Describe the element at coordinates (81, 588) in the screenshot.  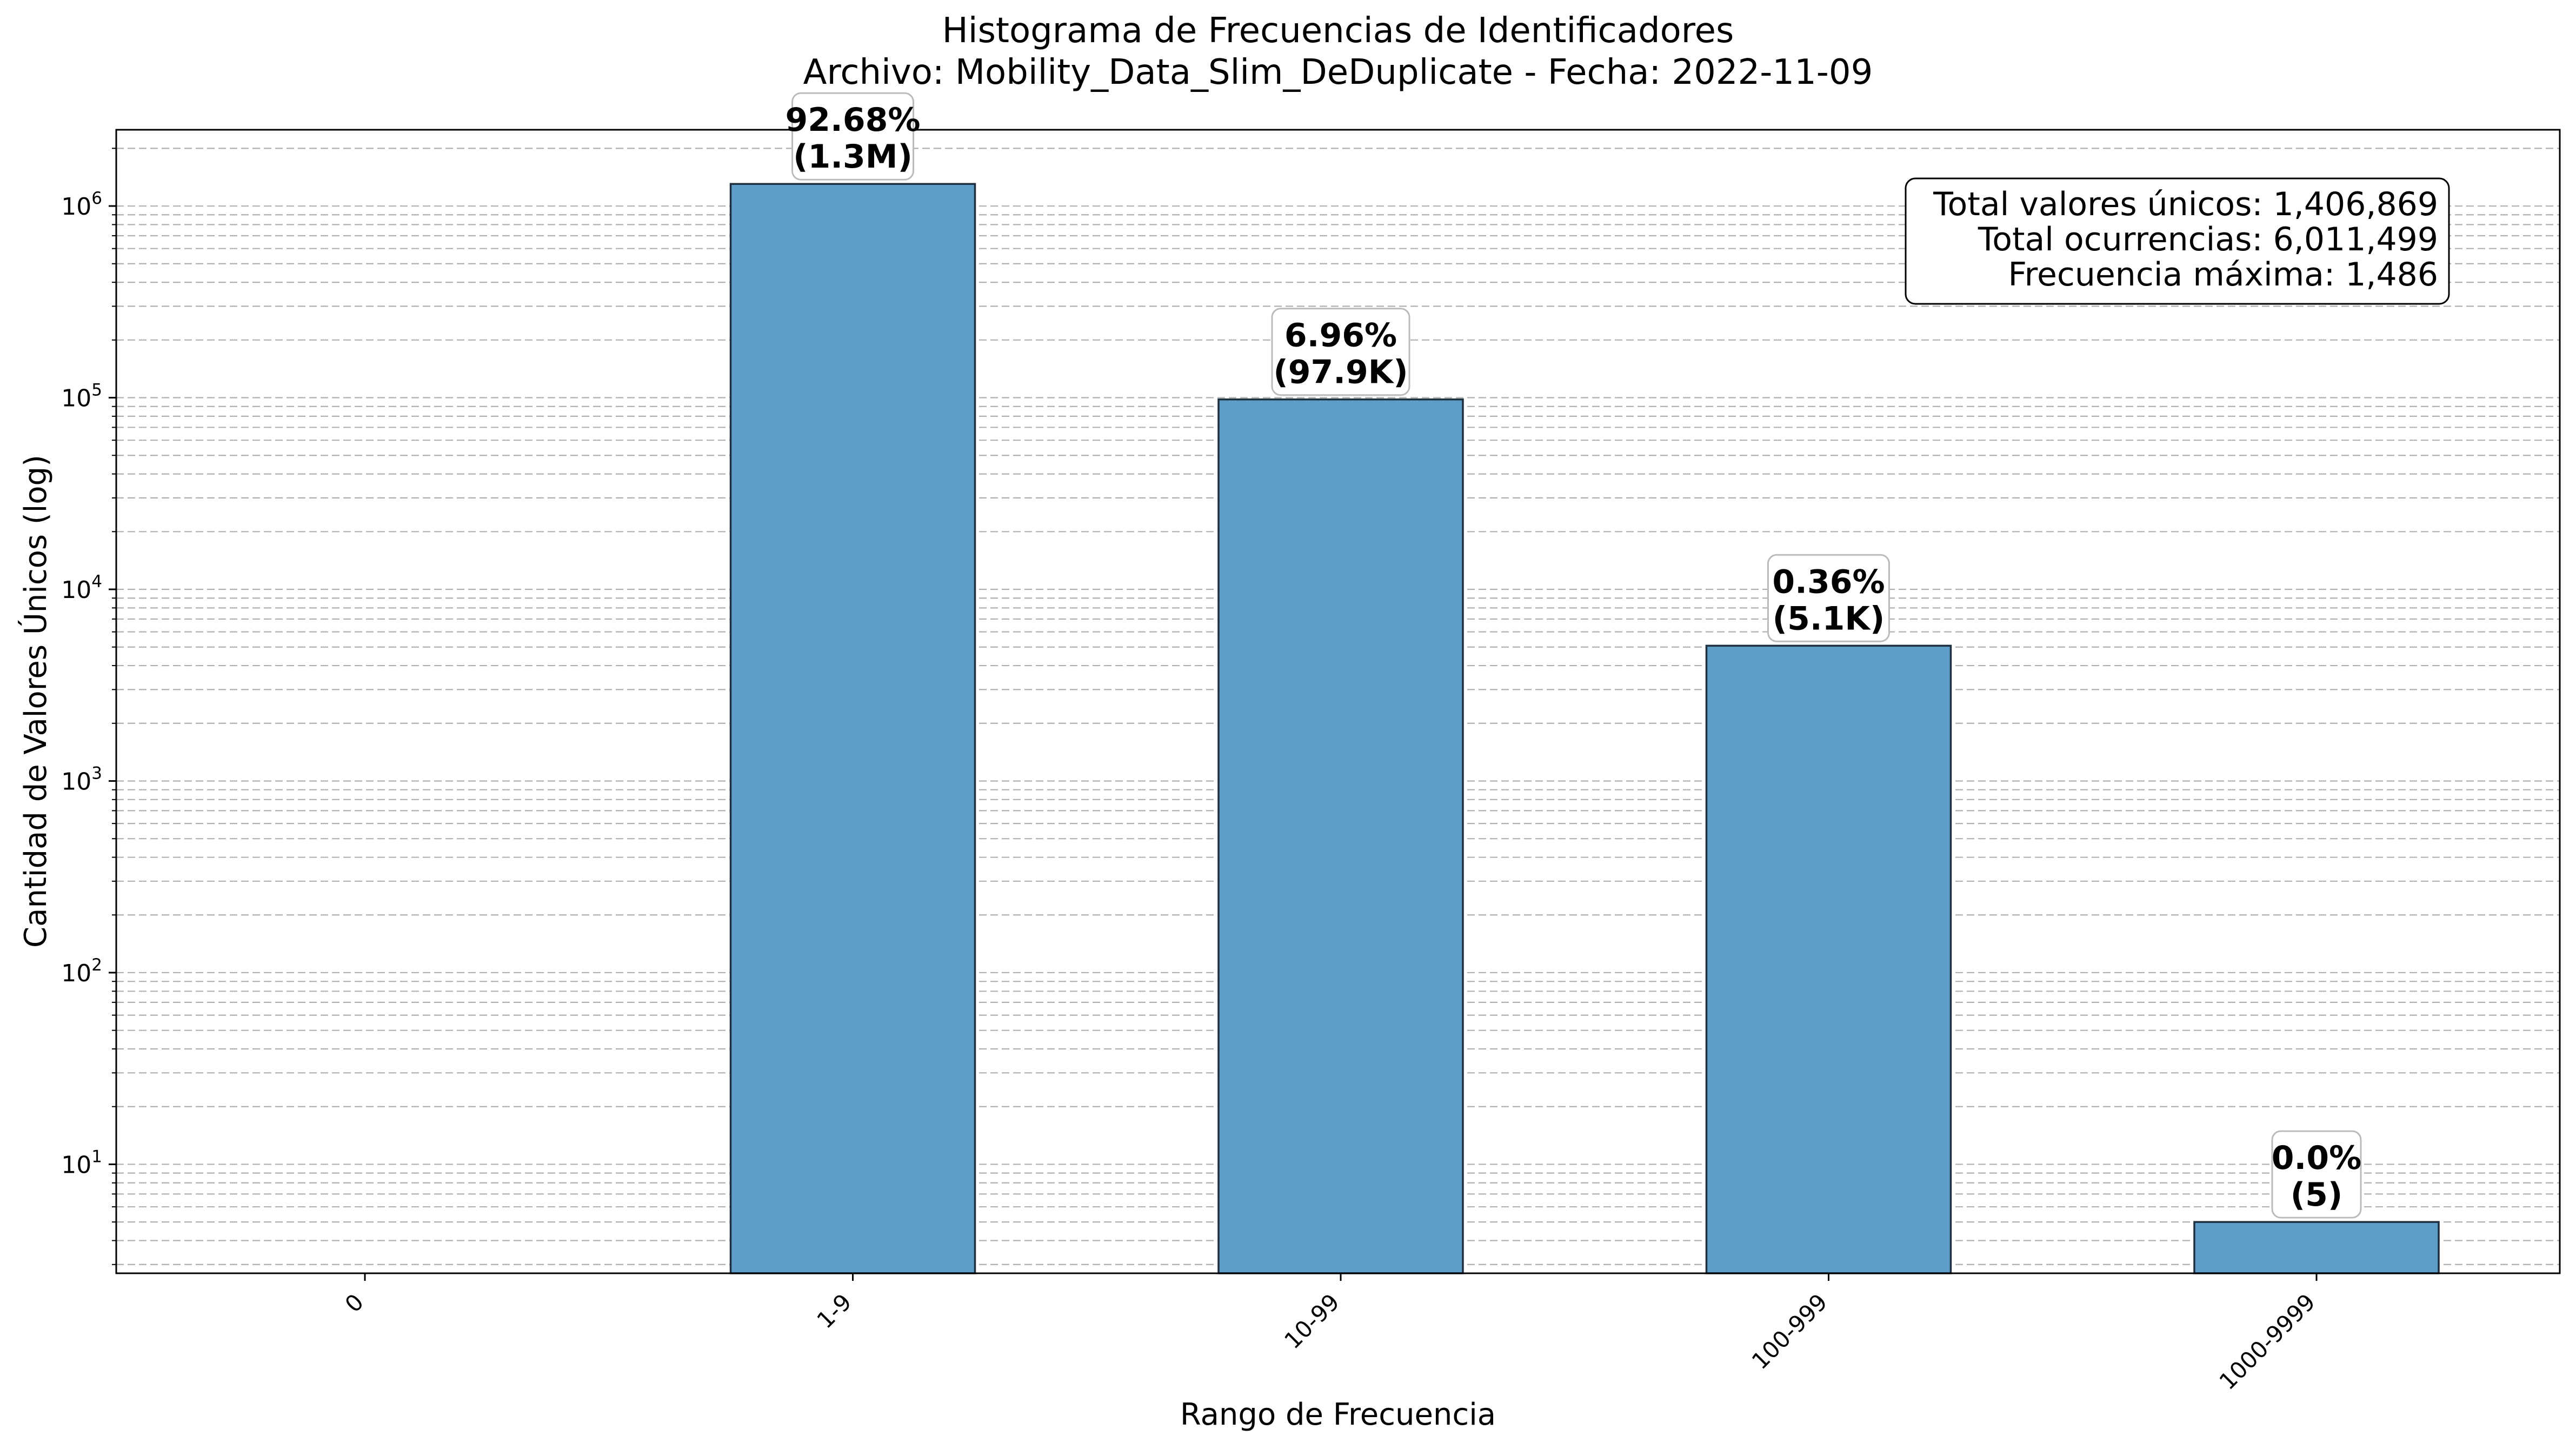
I see `y-tick-label: 10⁴` at that location.